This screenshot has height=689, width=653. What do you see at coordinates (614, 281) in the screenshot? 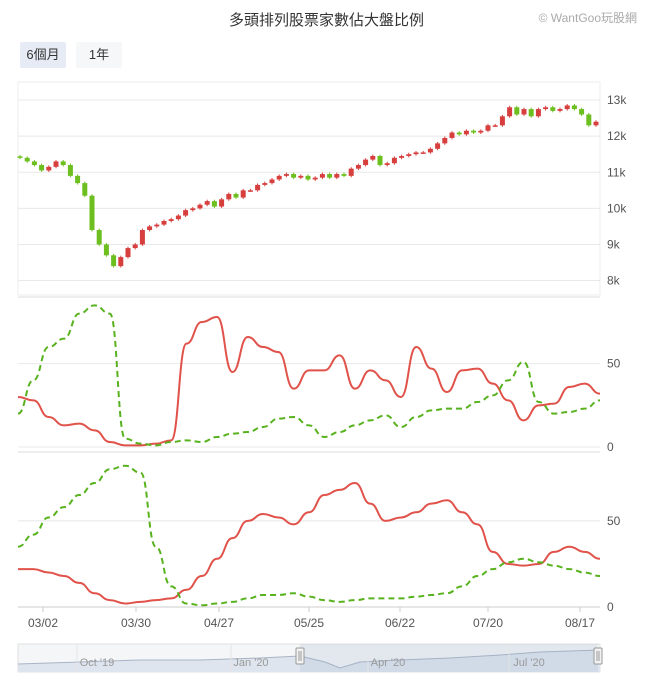
I see `y-tick-label: 8k` at bounding box center [614, 281].